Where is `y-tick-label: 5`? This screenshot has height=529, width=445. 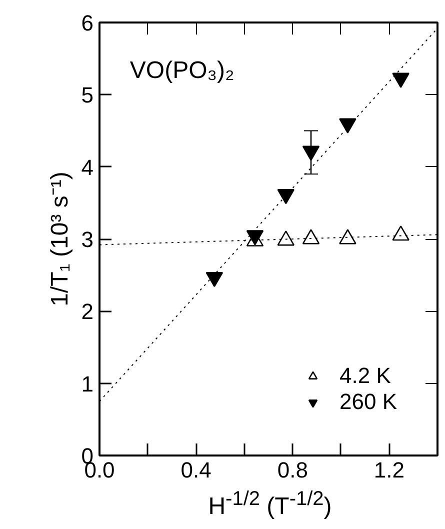 y-tick-label: 5 is located at coordinates (87, 95).